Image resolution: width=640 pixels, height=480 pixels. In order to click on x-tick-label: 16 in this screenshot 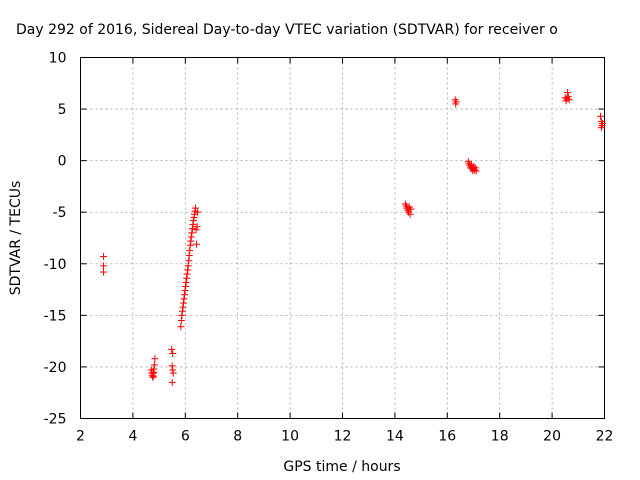, I will do `click(447, 437)`.